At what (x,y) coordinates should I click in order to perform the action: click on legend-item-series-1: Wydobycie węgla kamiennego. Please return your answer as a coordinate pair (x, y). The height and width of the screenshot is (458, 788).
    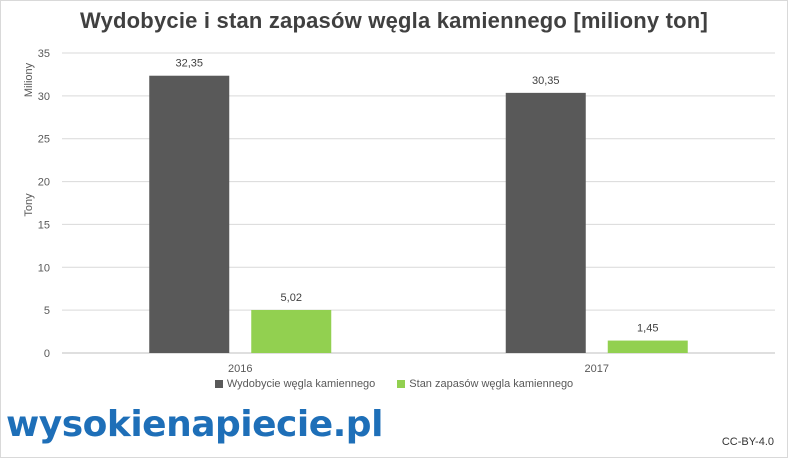
    Looking at the image, I should click on (295, 384).